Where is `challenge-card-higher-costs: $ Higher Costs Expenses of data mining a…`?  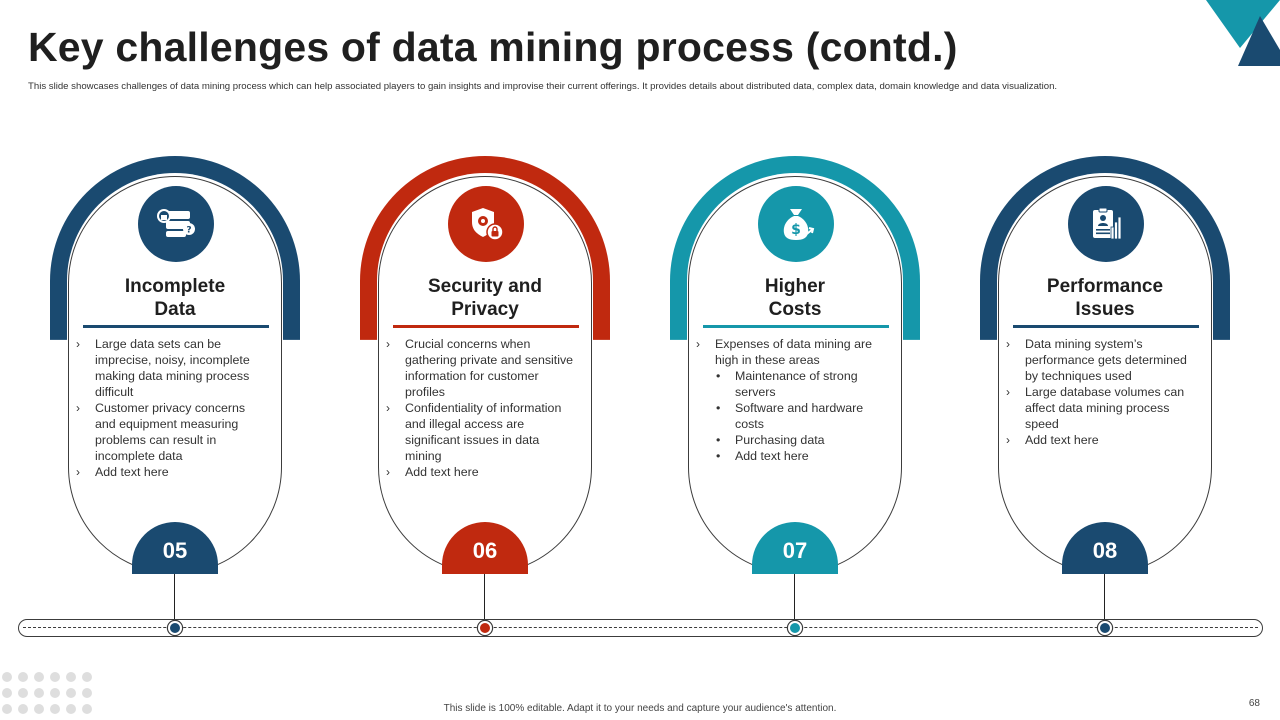 challenge-card-higher-costs: $ Higher Costs Expenses of data mining a… is located at coordinates (795, 391).